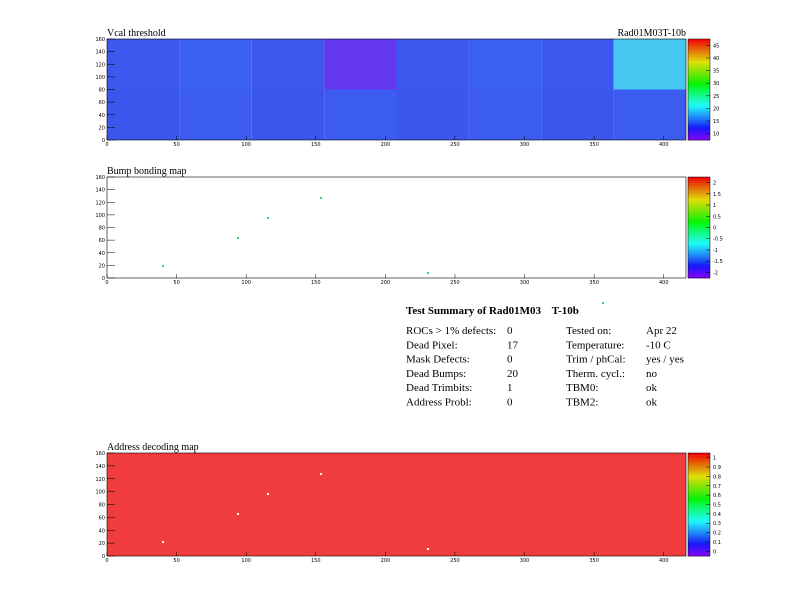 The image size is (792, 612). What do you see at coordinates (143, 114) in the screenshot?
I see `roc-lower` at bounding box center [143, 114].